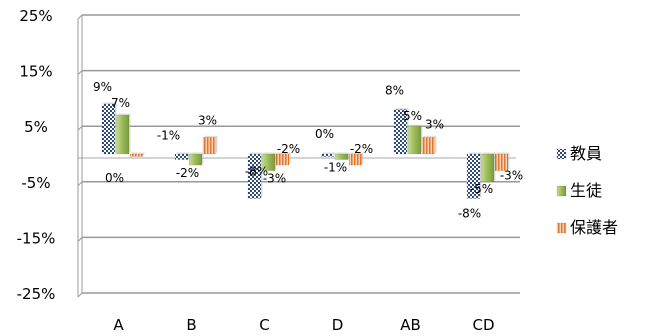 This screenshot has width=650, height=336. Describe the element at coordinates (120, 103) in the screenshot. I see `data-label: 7%` at that location.